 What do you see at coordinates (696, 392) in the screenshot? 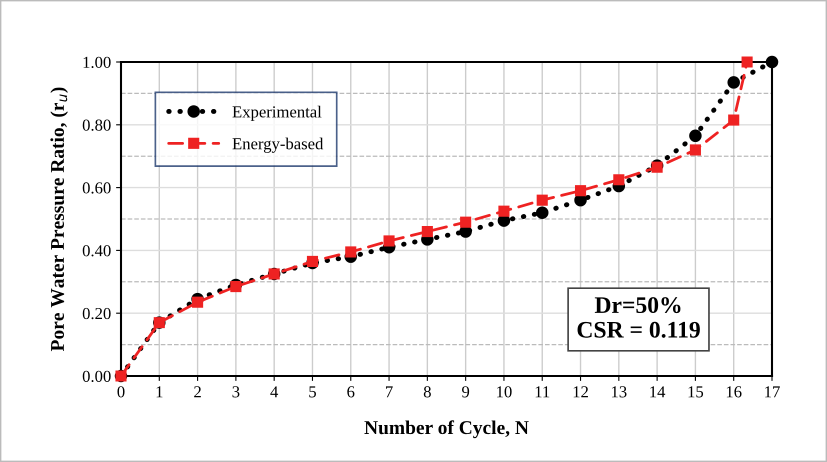
I see `x-tick-label: 15` at bounding box center [696, 392].